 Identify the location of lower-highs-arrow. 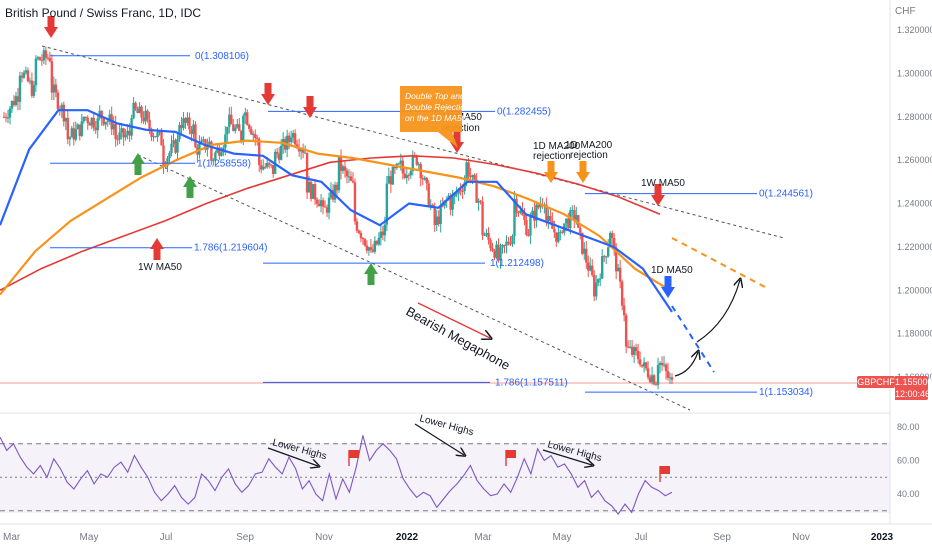
(292, 456).